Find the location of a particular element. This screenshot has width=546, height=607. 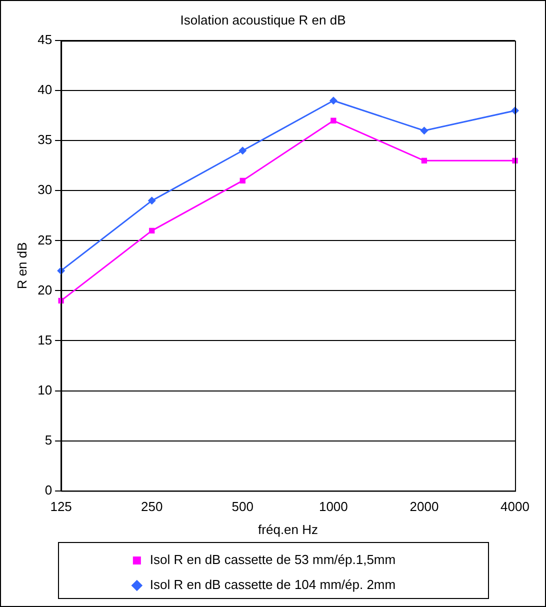

y-tick-label: 25 is located at coordinates (45, 240).